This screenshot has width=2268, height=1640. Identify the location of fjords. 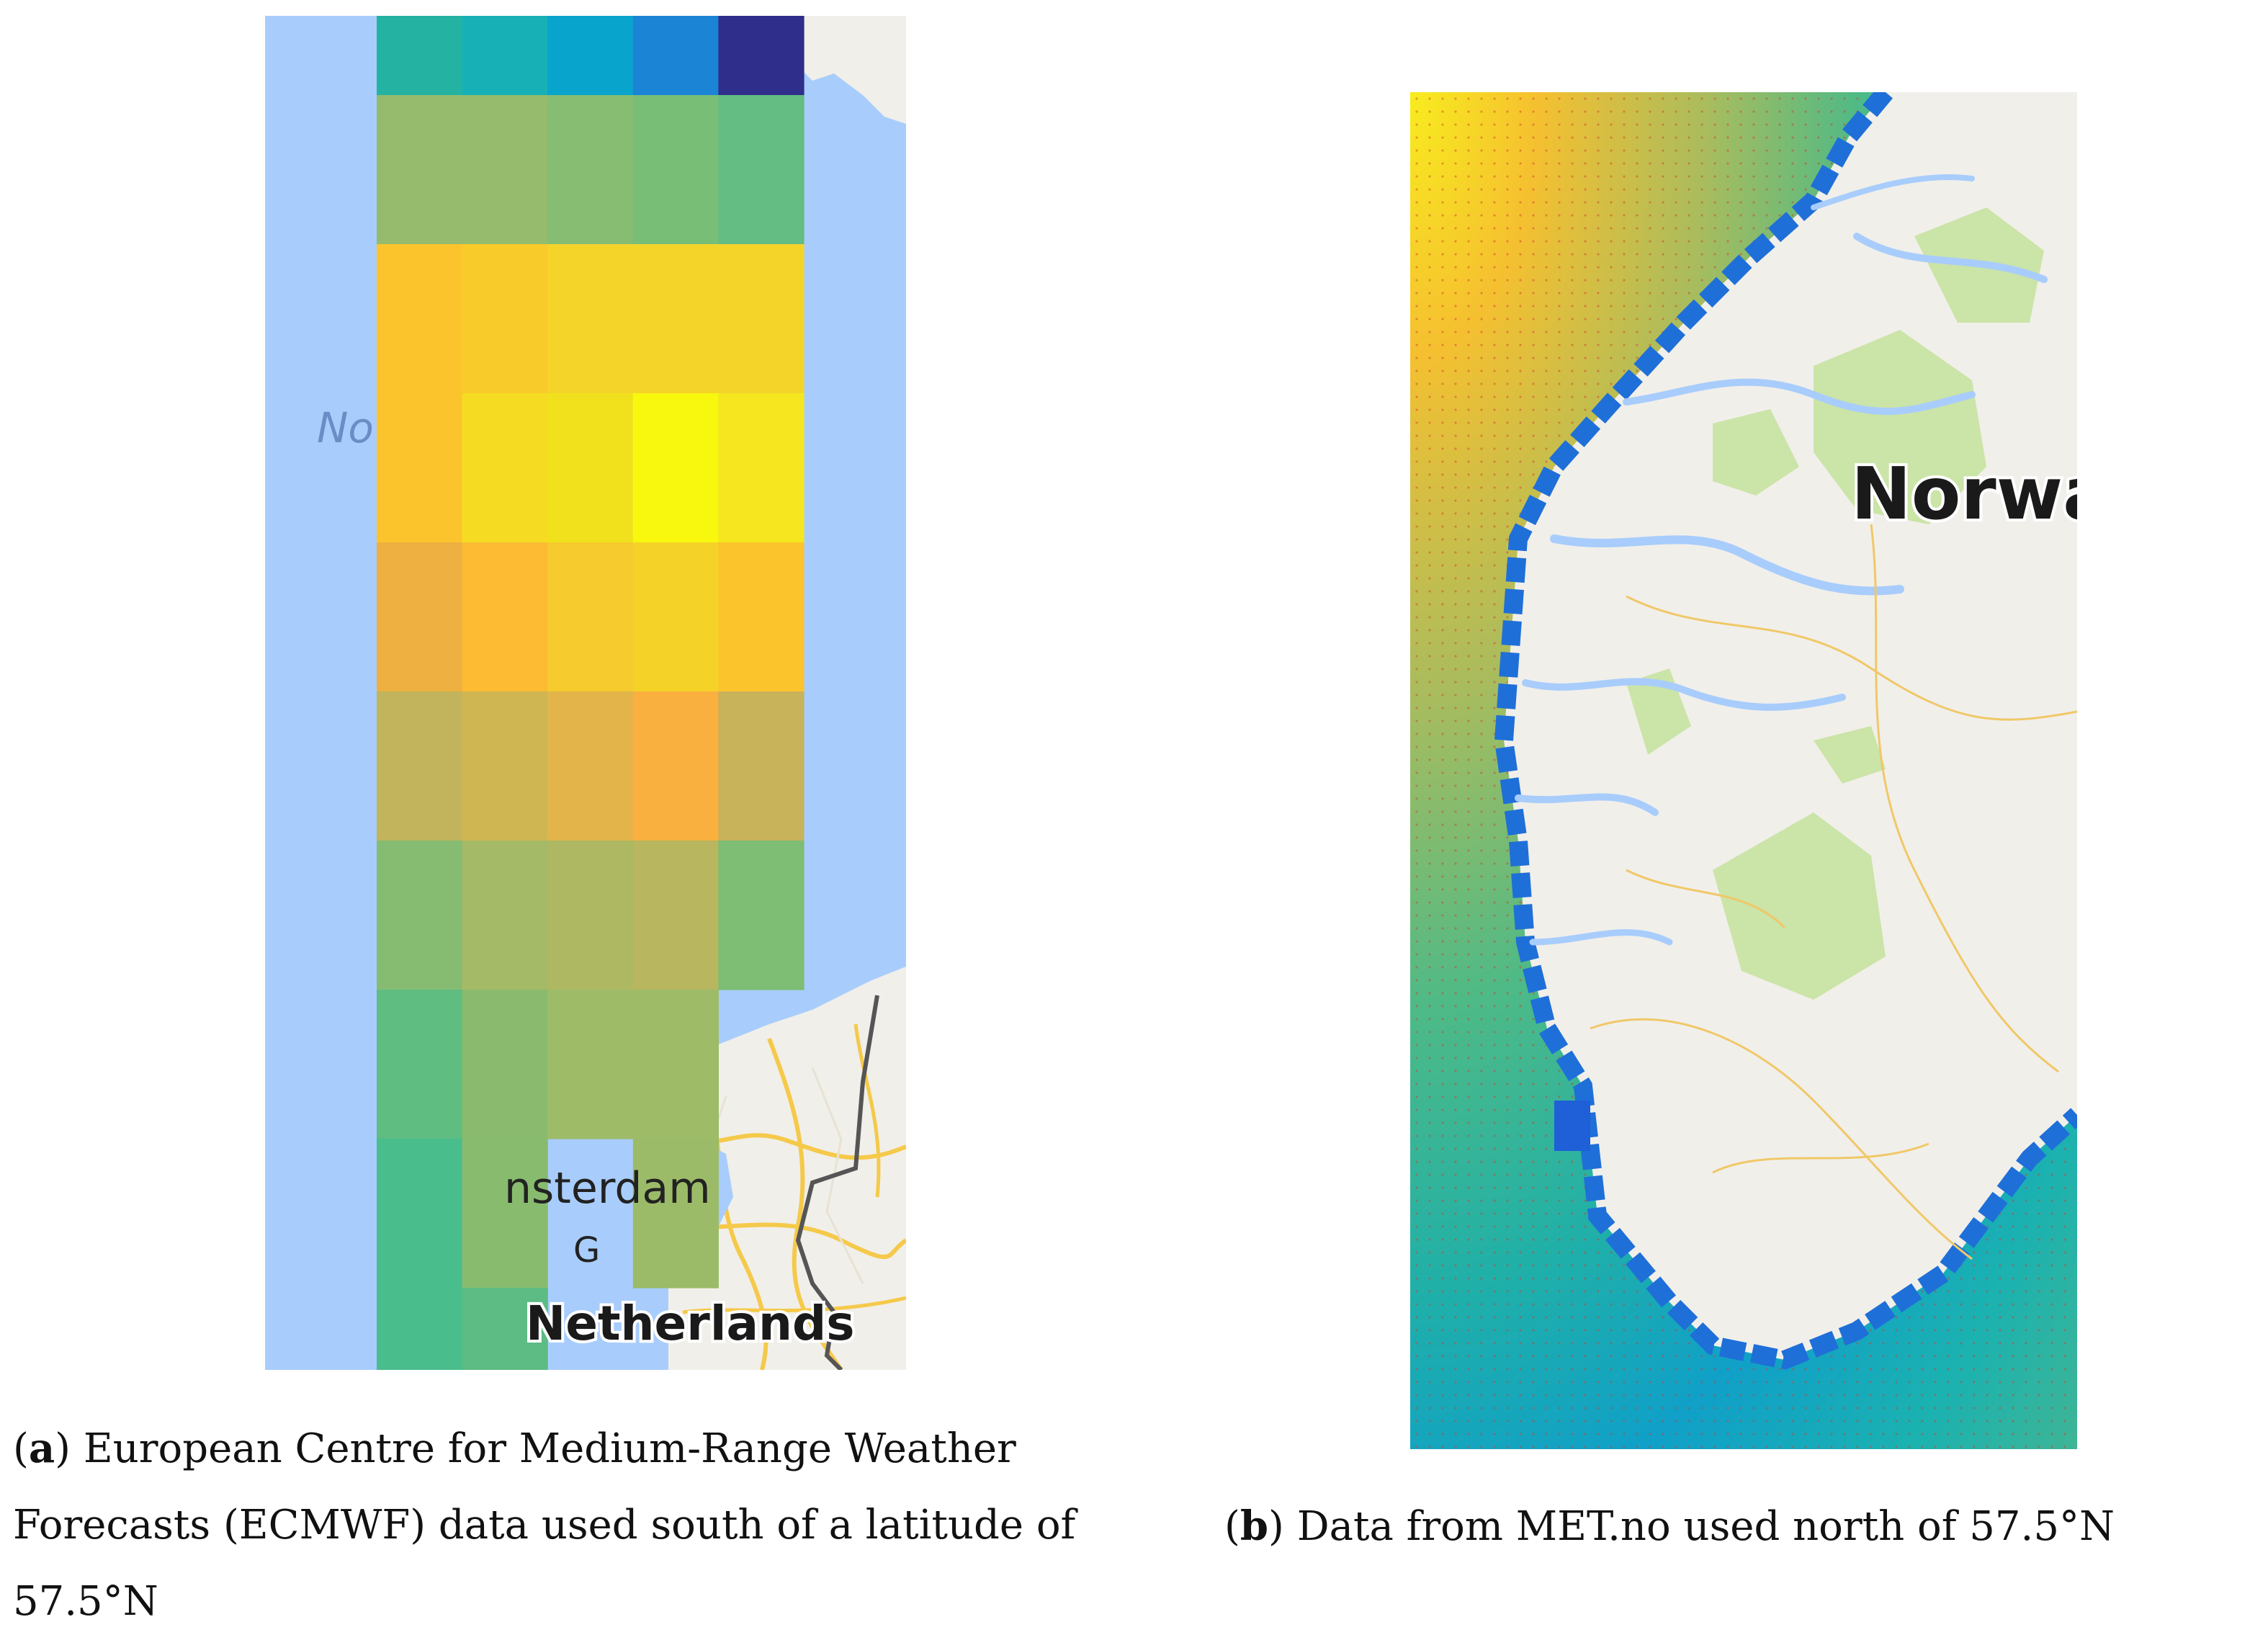
(1782, 560).